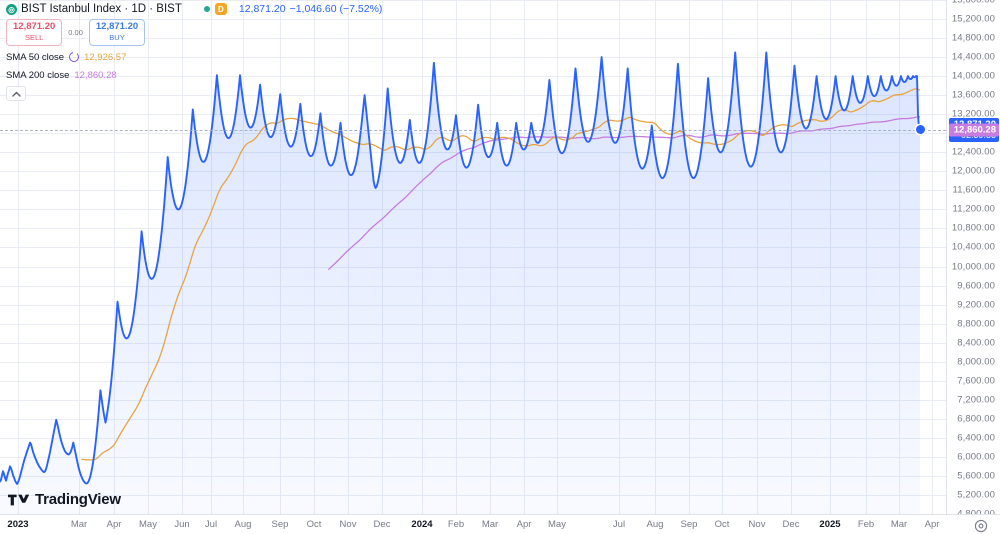 This screenshot has width=1000, height=534. Describe the element at coordinates (78, 499) in the screenshot. I see `watermark-text: TradingView` at that location.